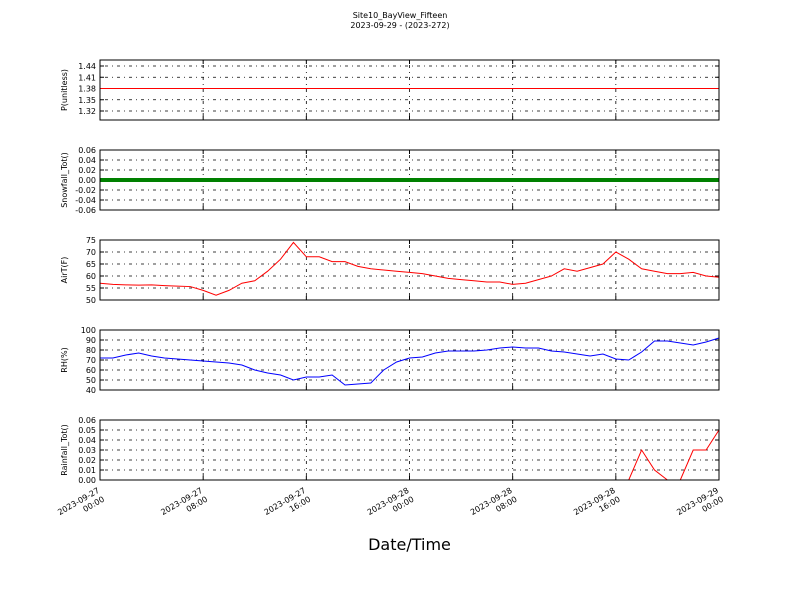 The height and width of the screenshot is (604, 800). What do you see at coordinates (700, 506) in the screenshot?
I see `x-tick-label: 2023-09-2900:00` at bounding box center [700, 506].